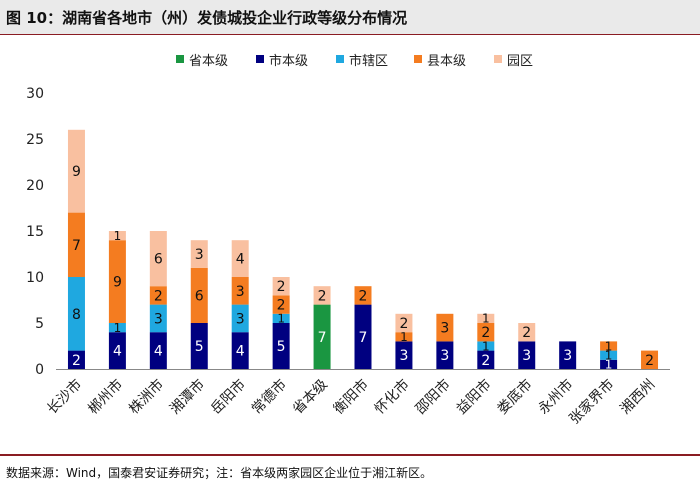 This screenshot has width=700, height=487. I want to click on x-tick-label: 岳阳市, so click(228, 397).